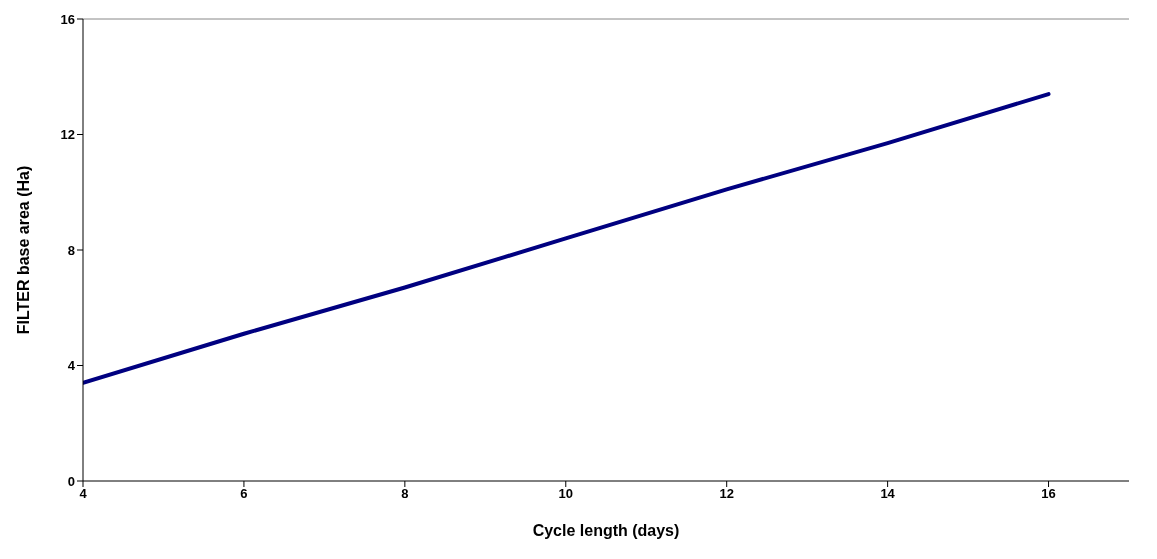  What do you see at coordinates (71, 366) in the screenshot?
I see `y-tick-label: 4` at bounding box center [71, 366].